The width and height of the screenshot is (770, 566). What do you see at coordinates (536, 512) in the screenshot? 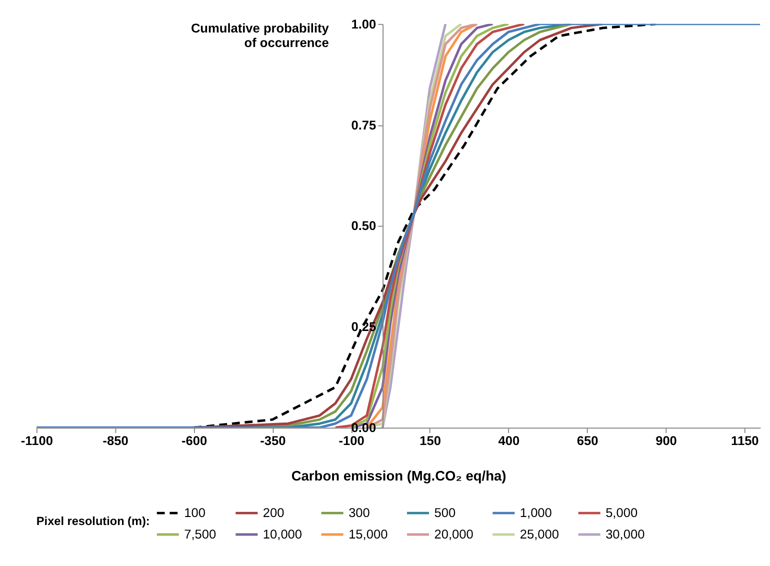
I see `legend-label: 1,000` at bounding box center [536, 512].